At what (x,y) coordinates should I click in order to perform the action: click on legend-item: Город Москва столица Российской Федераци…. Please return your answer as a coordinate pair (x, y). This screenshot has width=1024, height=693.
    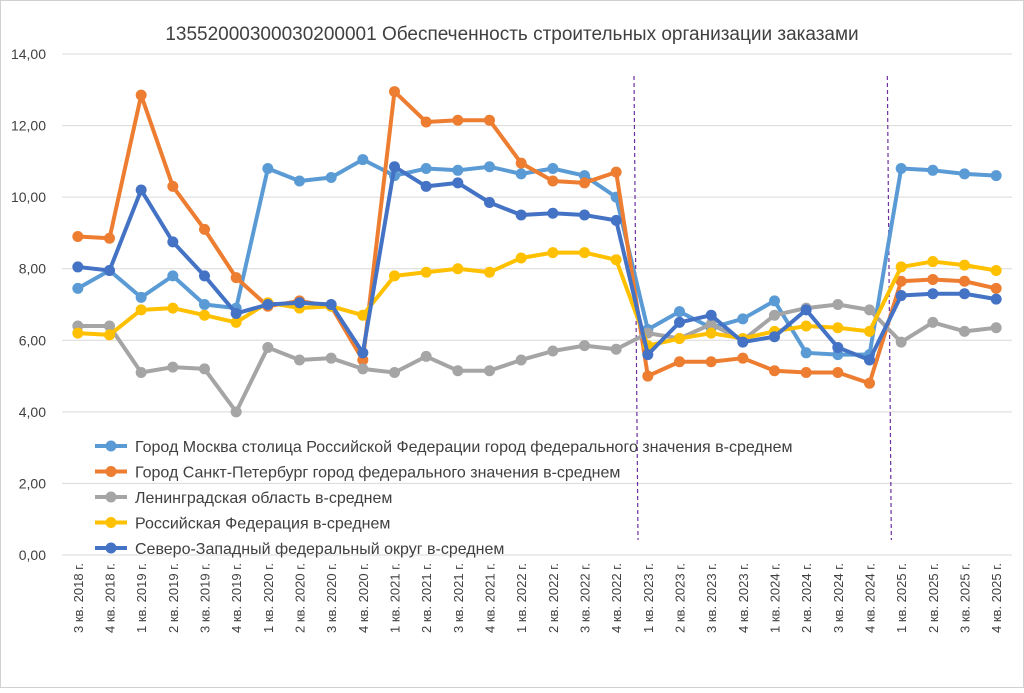
    Looking at the image, I should click on (443, 447).